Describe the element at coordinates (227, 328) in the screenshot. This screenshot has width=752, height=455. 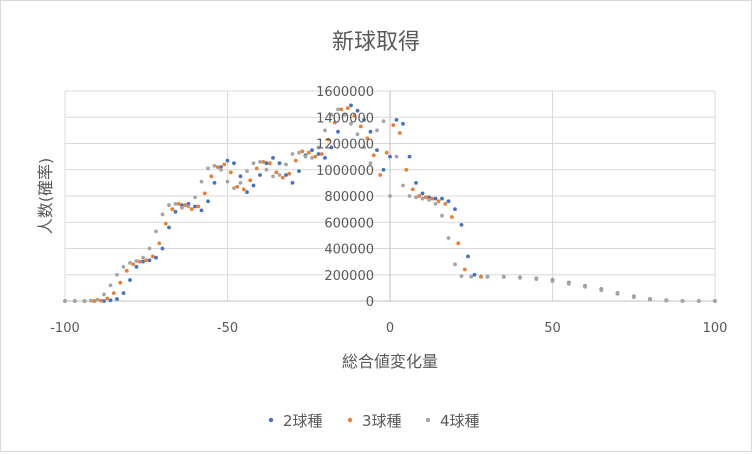
I see `x-tick-label: -50` at that location.